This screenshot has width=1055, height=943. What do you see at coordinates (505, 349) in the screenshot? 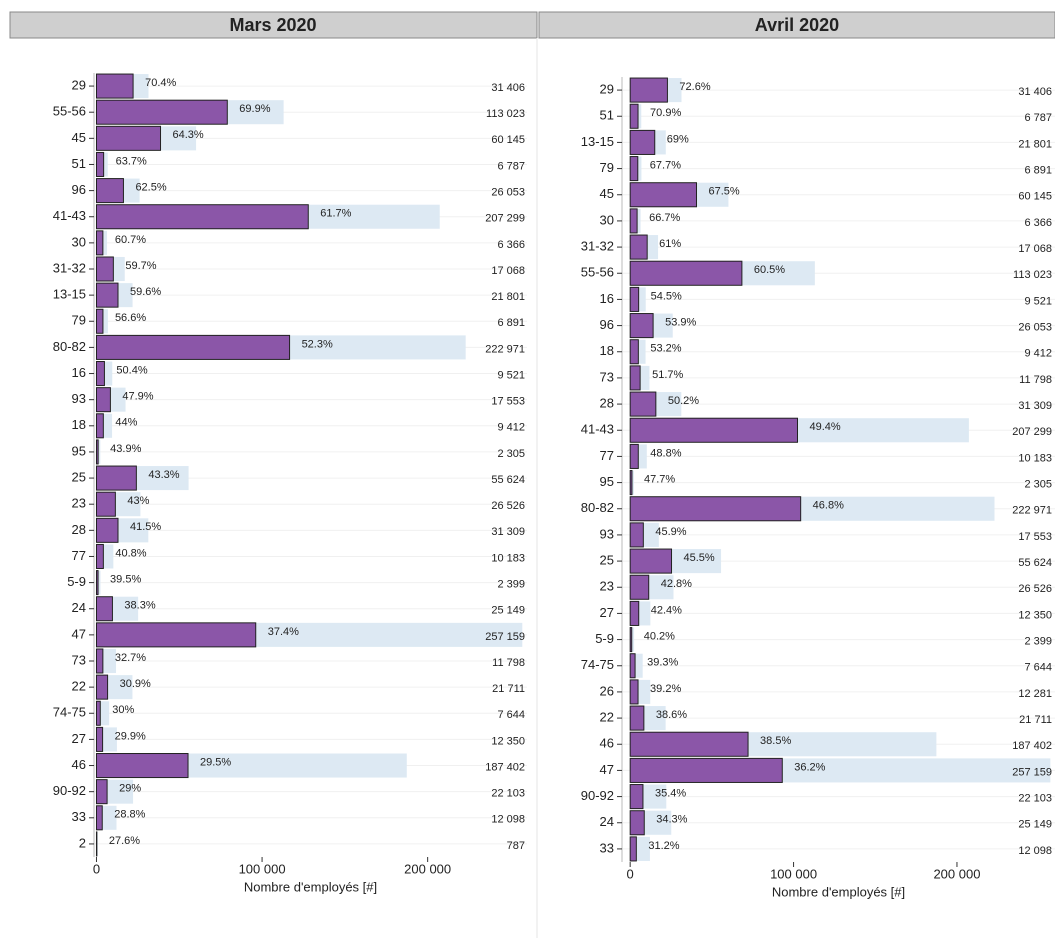
I see `total-label: 222 971` at bounding box center [505, 349].